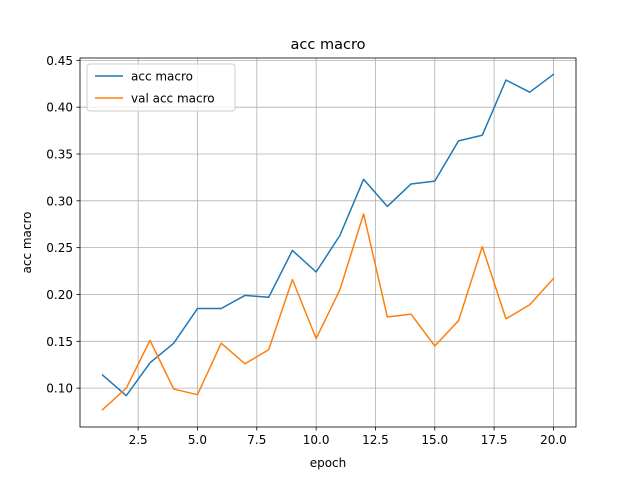  I want to click on chart-title: acc macro, so click(328, 45).